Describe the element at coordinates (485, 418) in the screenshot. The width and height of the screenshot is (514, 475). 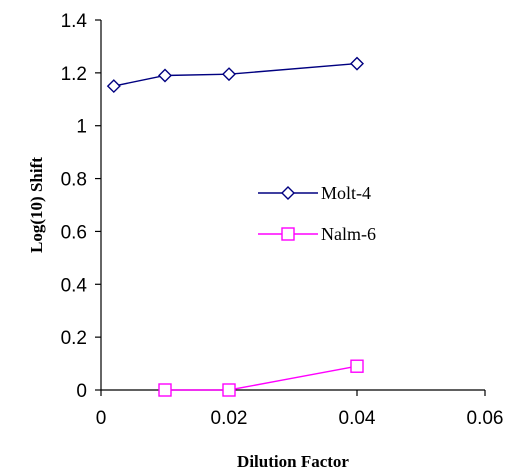
I see `x-tick-label: 0.06` at that location.